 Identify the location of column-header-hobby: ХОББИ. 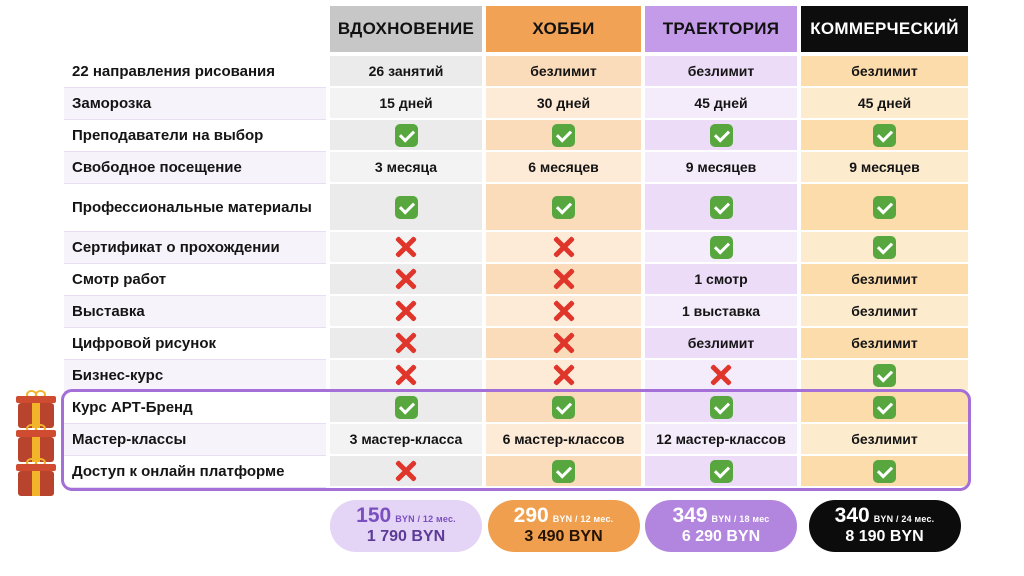
(563, 29).